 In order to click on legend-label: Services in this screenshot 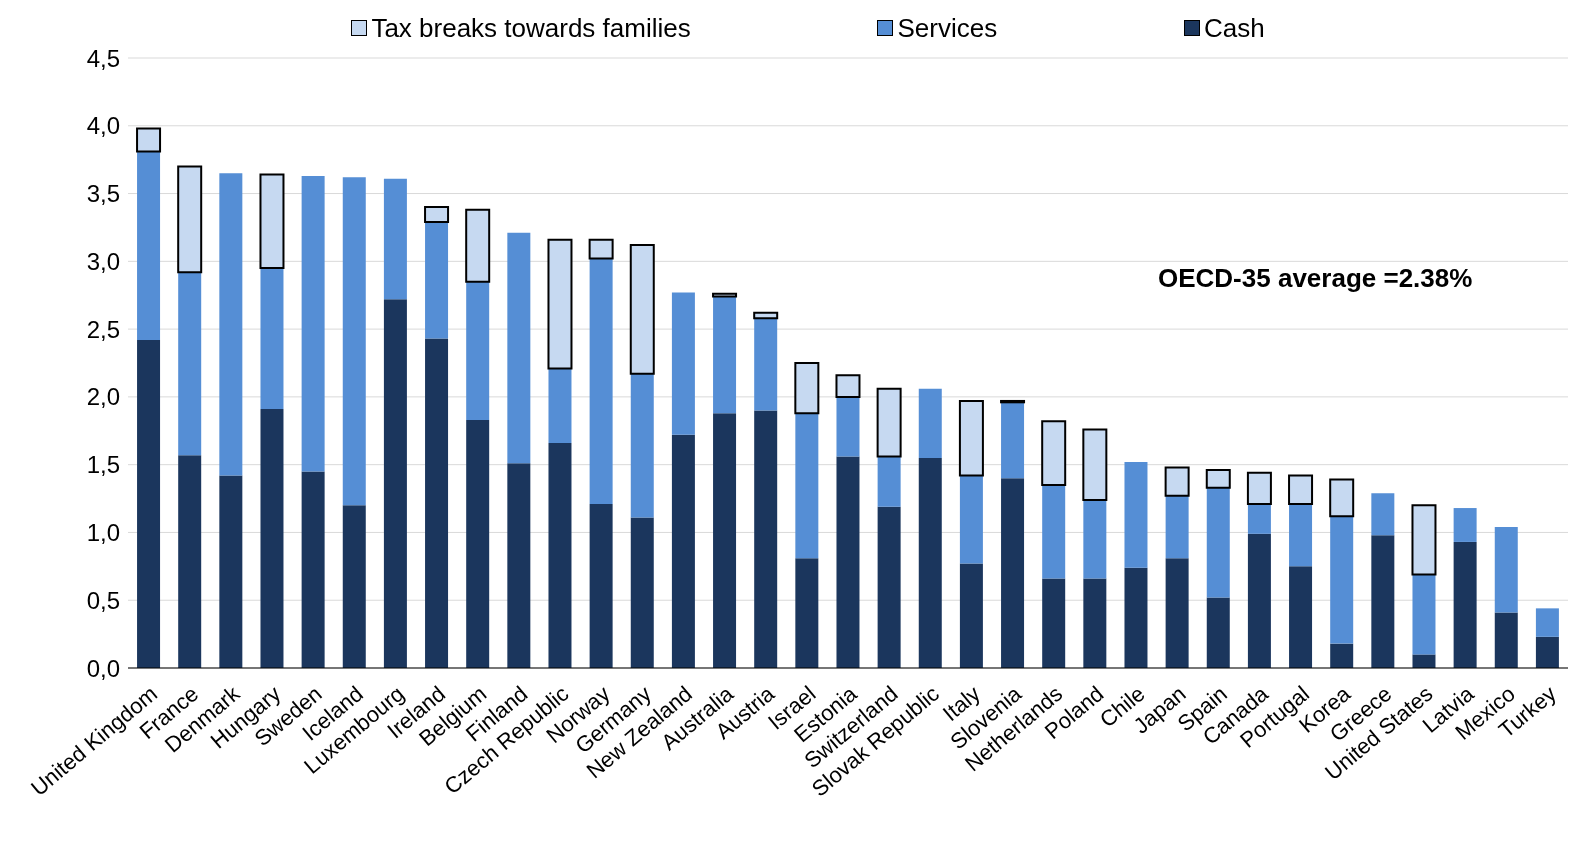, I will do `click(947, 28)`.